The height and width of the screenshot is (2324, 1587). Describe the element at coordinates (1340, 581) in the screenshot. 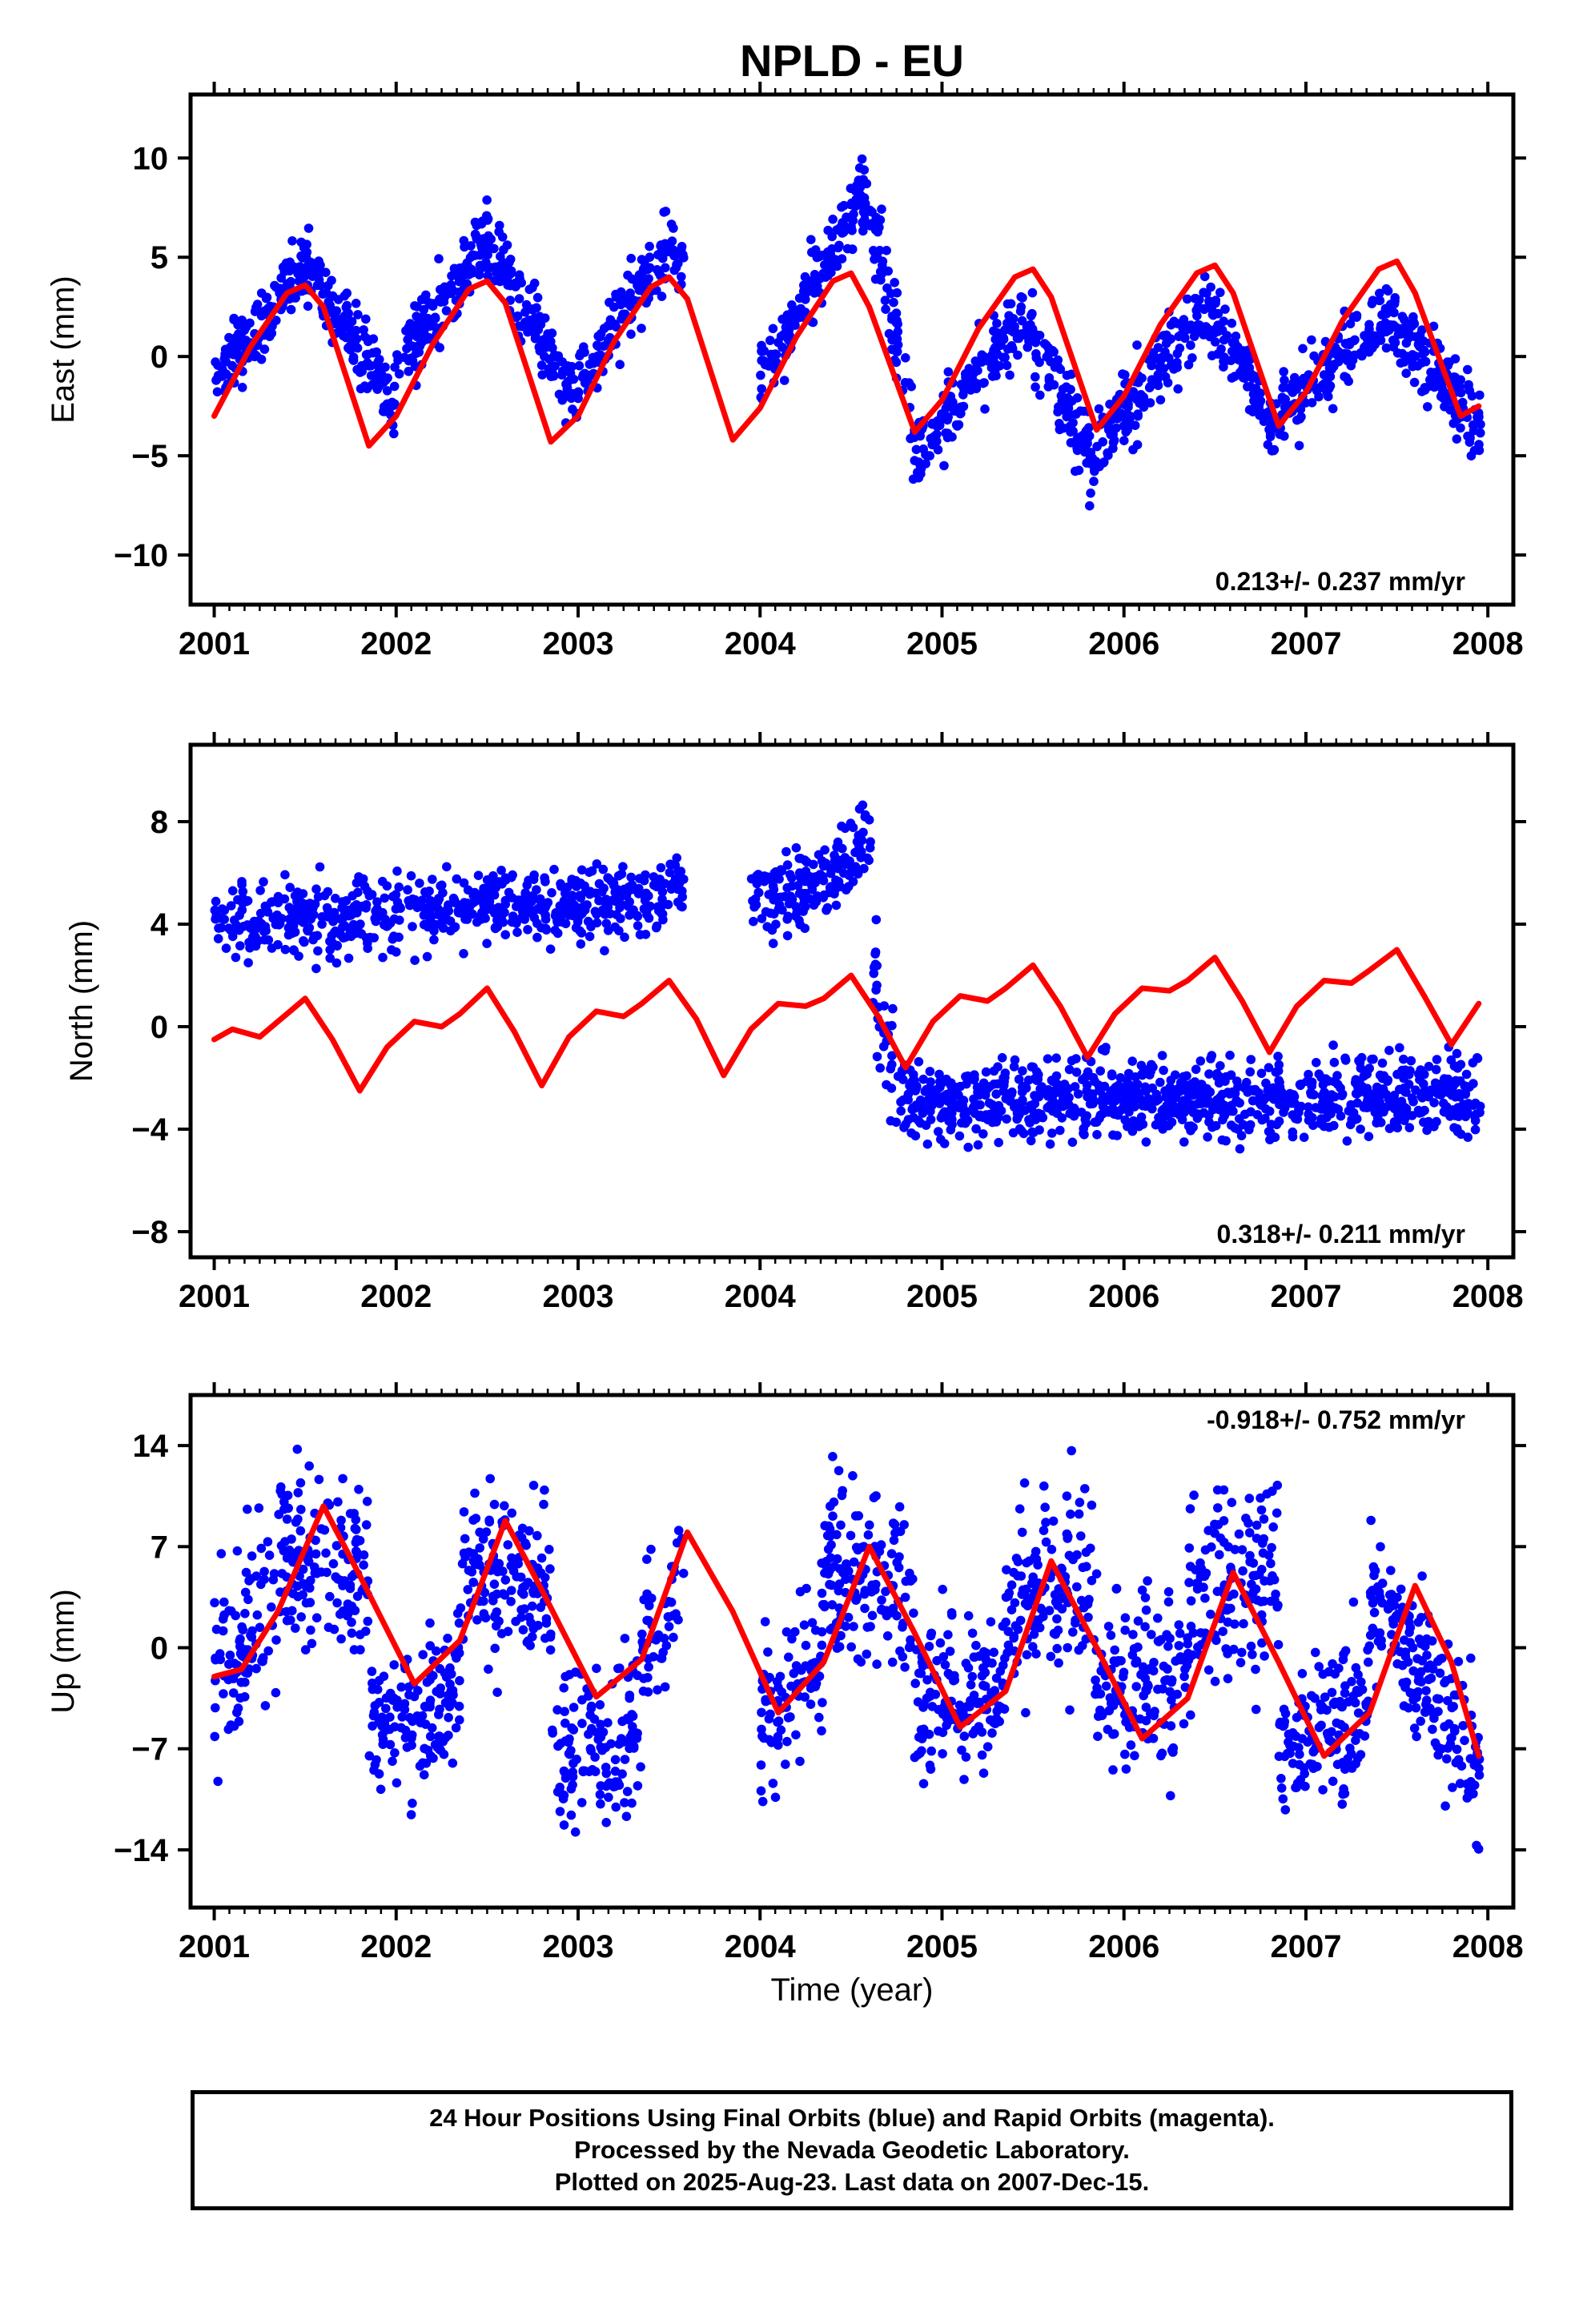

I see `rate-annotation-east: 0.213+/- 0.237 mm/yr` at that location.